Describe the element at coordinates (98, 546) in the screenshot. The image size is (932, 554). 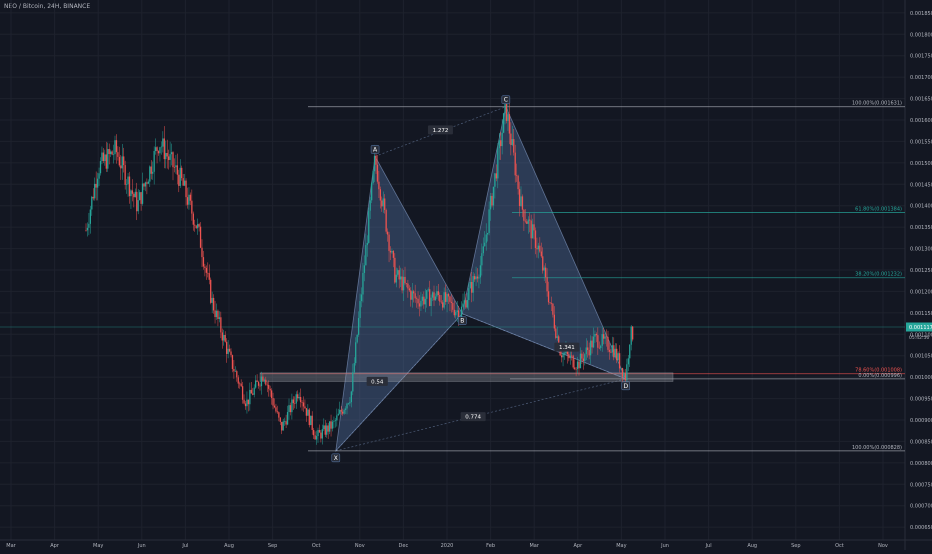
I see `x-tick-label: May` at that location.